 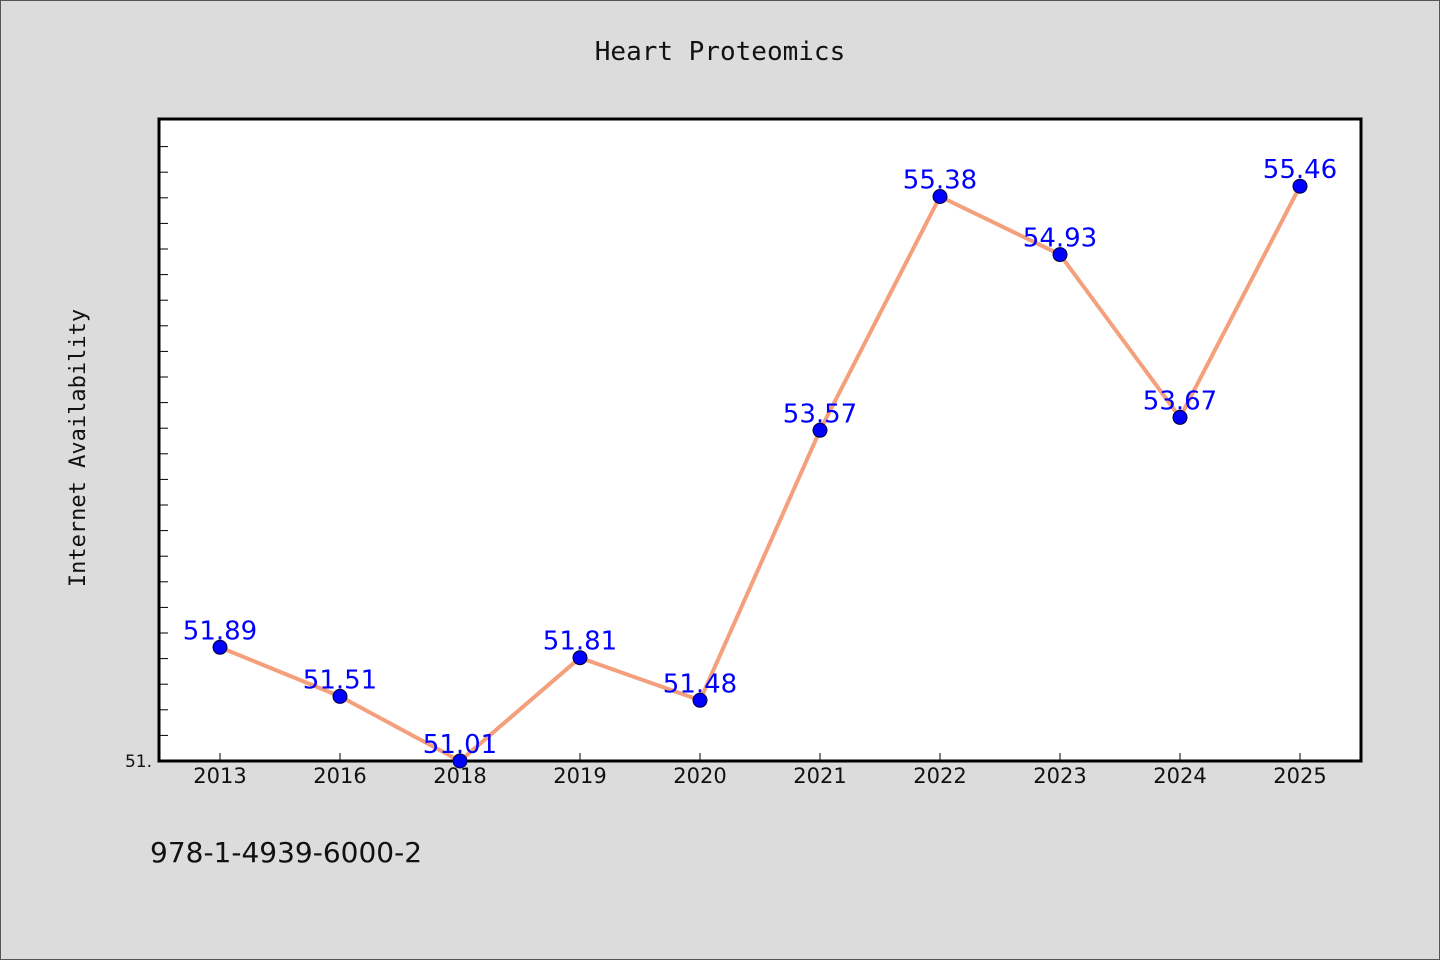 What do you see at coordinates (939, 776) in the screenshot?
I see `x-tick-label: 2022` at bounding box center [939, 776].